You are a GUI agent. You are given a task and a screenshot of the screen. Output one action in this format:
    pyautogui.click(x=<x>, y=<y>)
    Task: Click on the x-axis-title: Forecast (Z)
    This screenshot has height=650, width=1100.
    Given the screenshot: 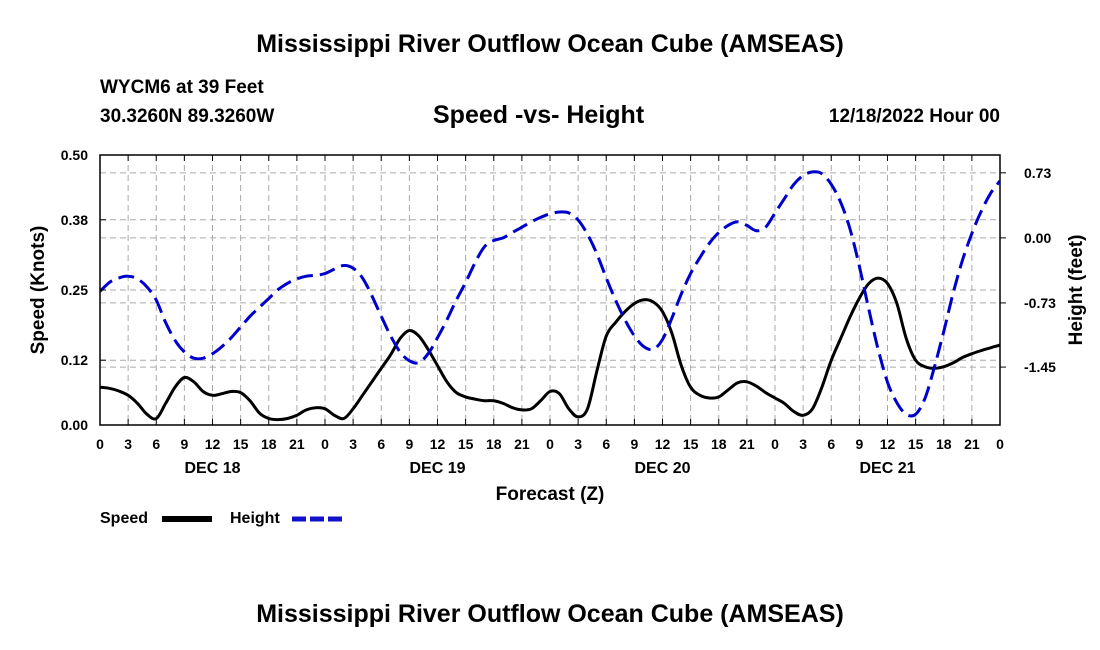 What is the action you would take?
    pyautogui.click(x=550, y=494)
    